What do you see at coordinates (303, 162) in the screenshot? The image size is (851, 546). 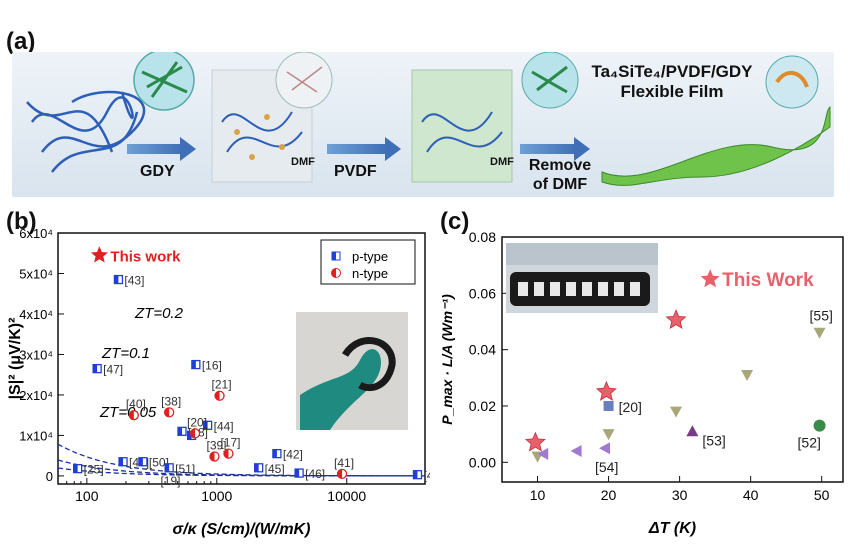 I see `dmf-label-1: DMF` at bounding box center [303, 162].